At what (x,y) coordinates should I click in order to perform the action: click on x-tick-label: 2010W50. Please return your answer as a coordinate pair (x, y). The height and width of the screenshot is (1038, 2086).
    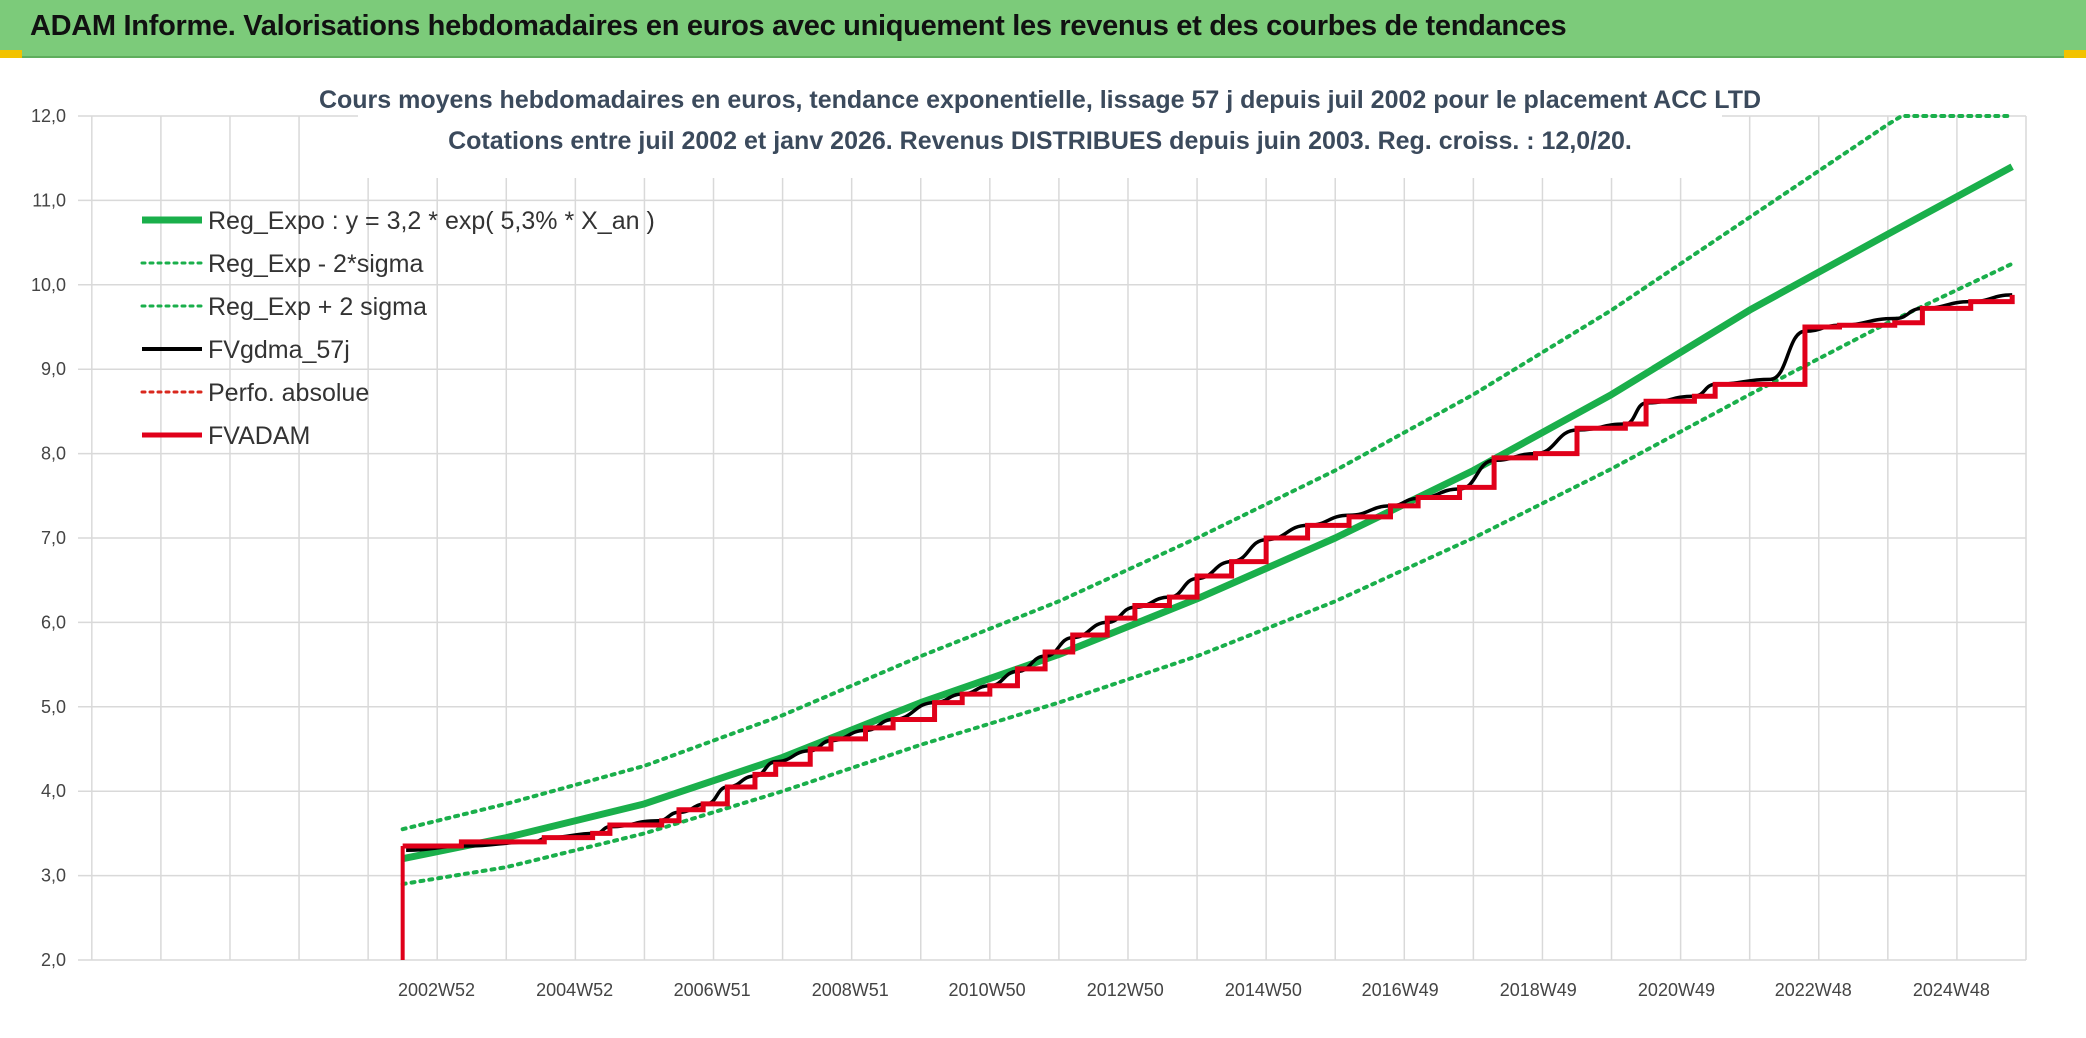
    Looking at the image, I should click on (987, 990).